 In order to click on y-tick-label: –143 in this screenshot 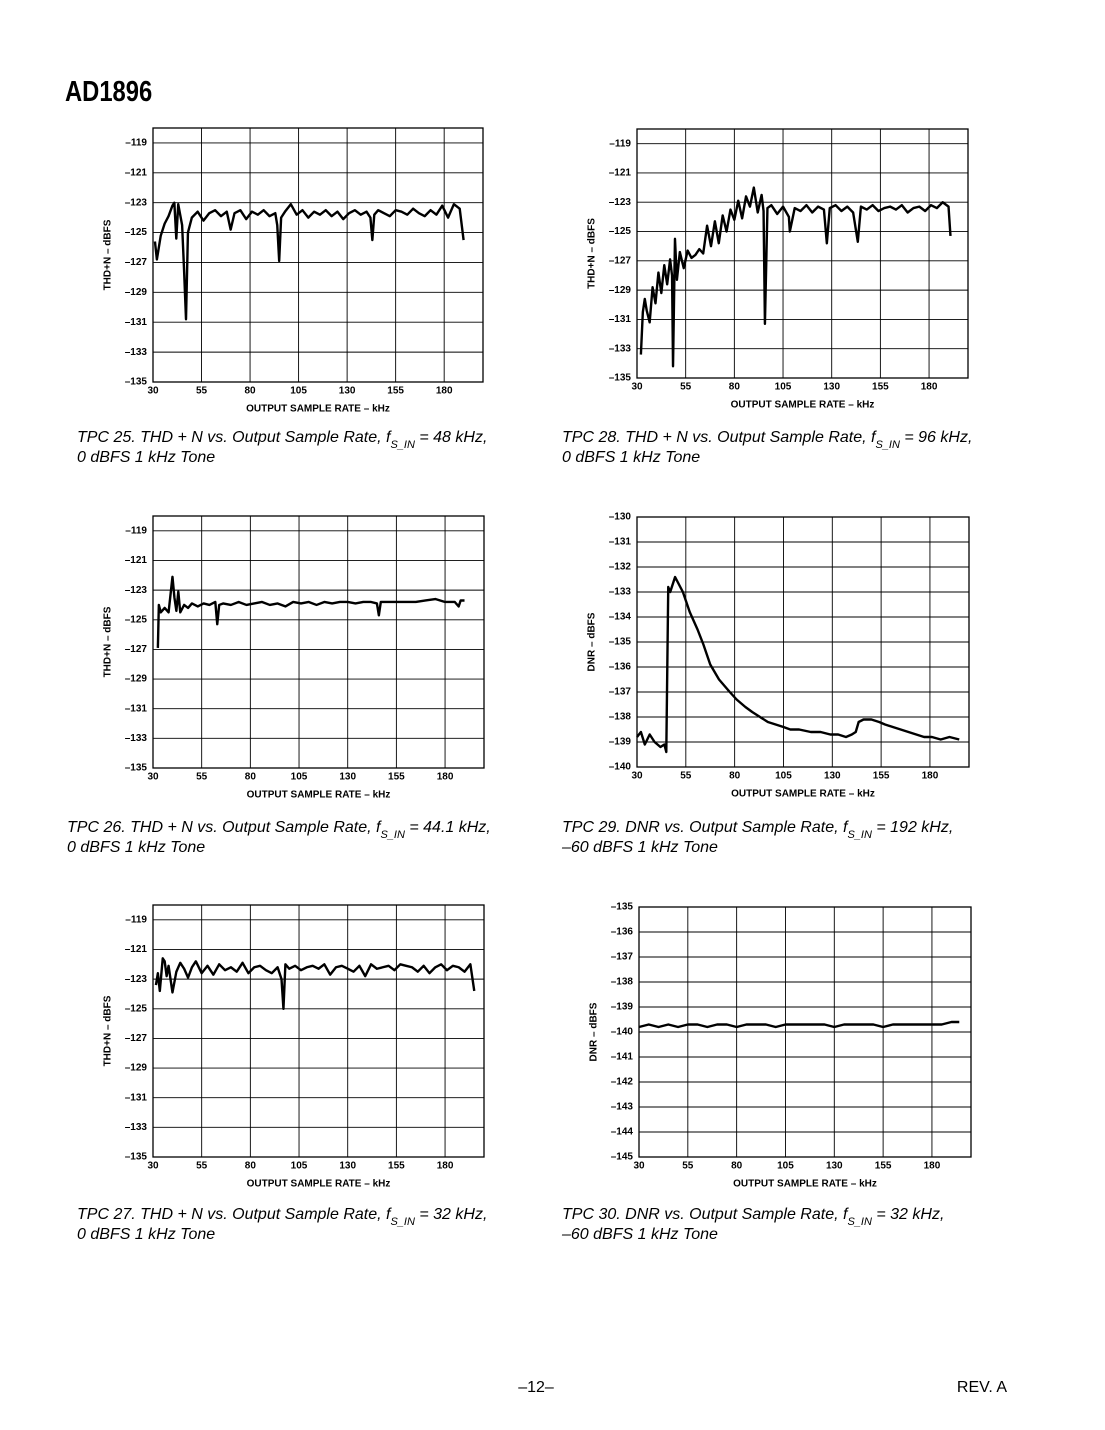, I will do `click(622, 1107)`.